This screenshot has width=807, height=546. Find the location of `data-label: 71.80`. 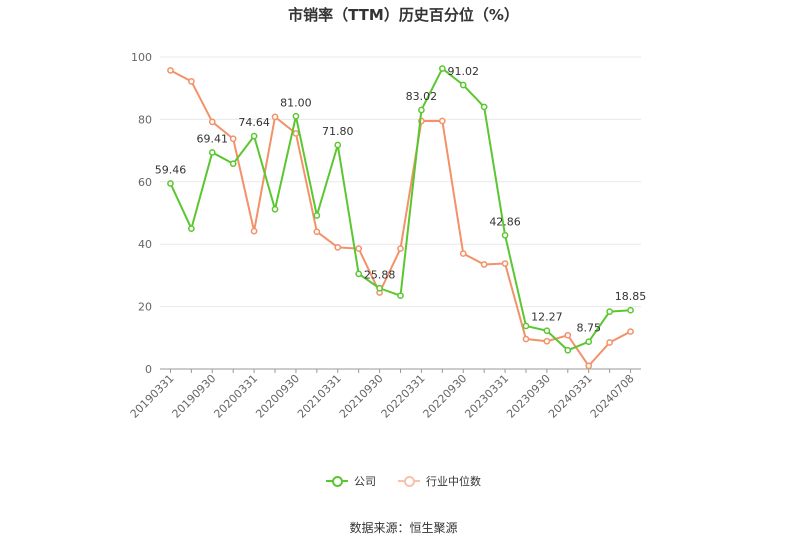

data-label: 71.80 is located at coordinates (338, 131).